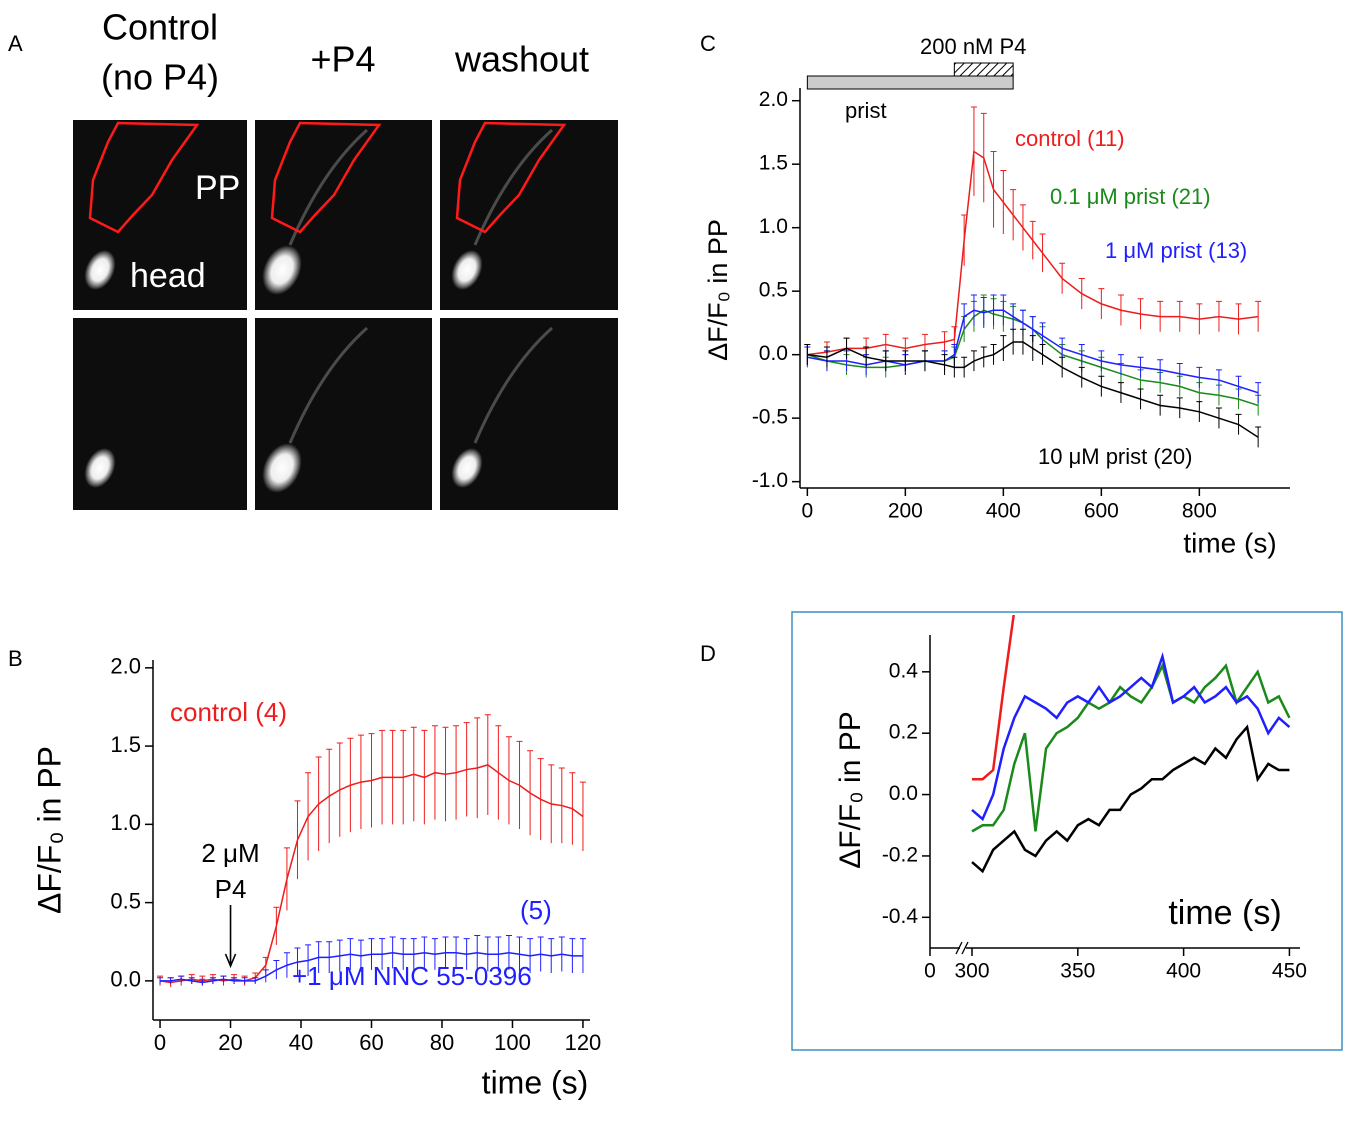  I want to click on arrow, so click(230, 937).